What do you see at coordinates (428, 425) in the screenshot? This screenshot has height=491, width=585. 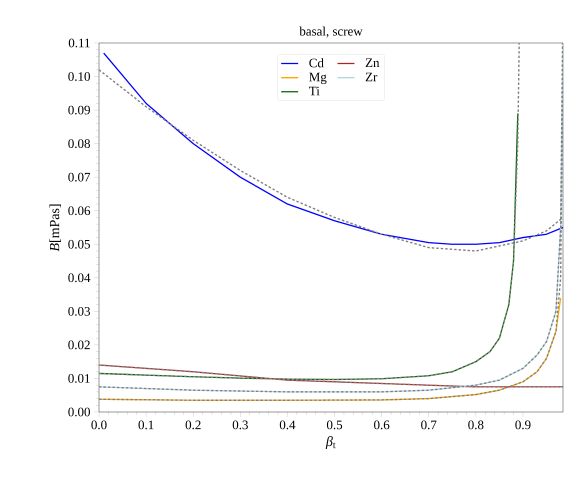 I see `x-tick-label: 0.7` at bounding box center [428, 425].